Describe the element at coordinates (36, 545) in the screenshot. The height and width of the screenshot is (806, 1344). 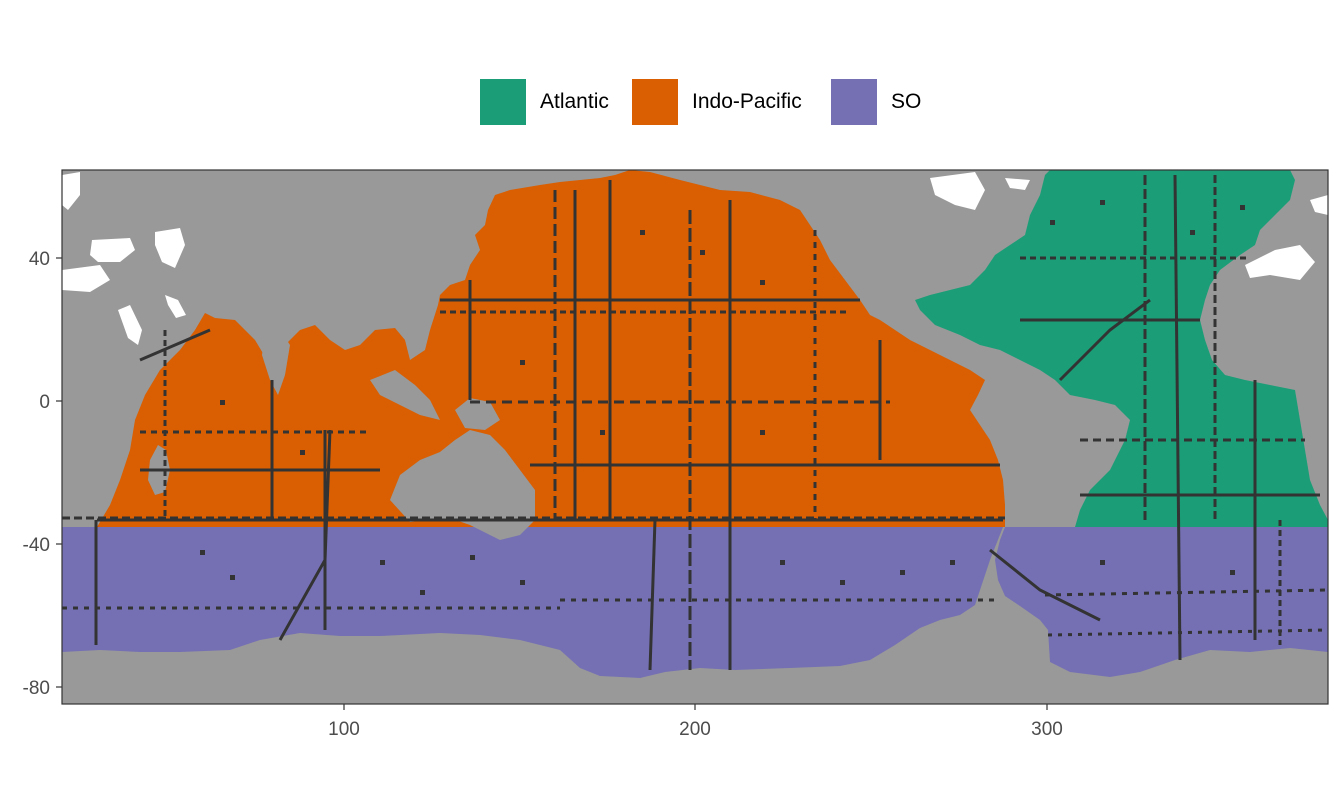
I see `y-tick-label: -40` at that location.